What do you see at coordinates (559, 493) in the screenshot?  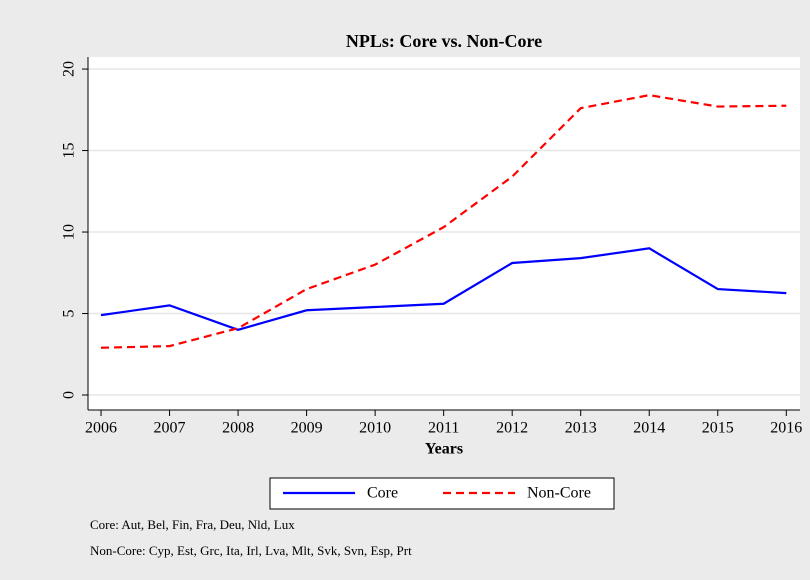 I see `legend-label: Non-Core` at bounding box center [559, 493].